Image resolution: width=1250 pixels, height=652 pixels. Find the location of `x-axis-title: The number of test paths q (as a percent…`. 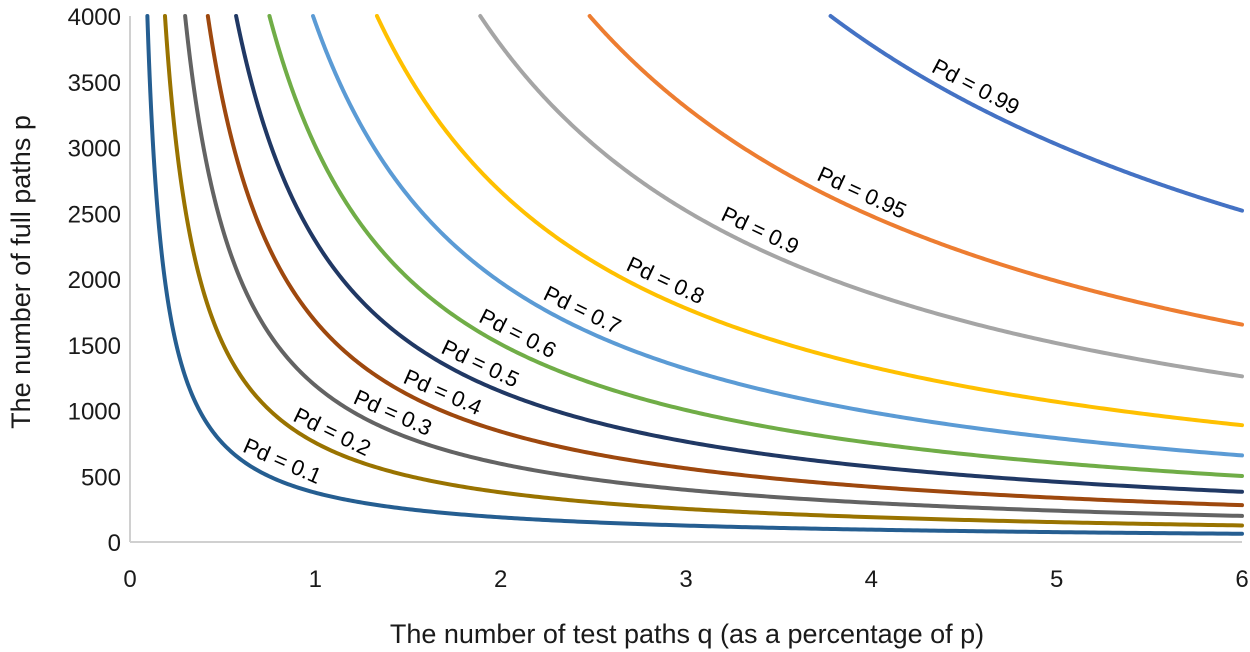

x-axis-title: The number of test paths q (as a percent… is located at coordinates (687, 634).